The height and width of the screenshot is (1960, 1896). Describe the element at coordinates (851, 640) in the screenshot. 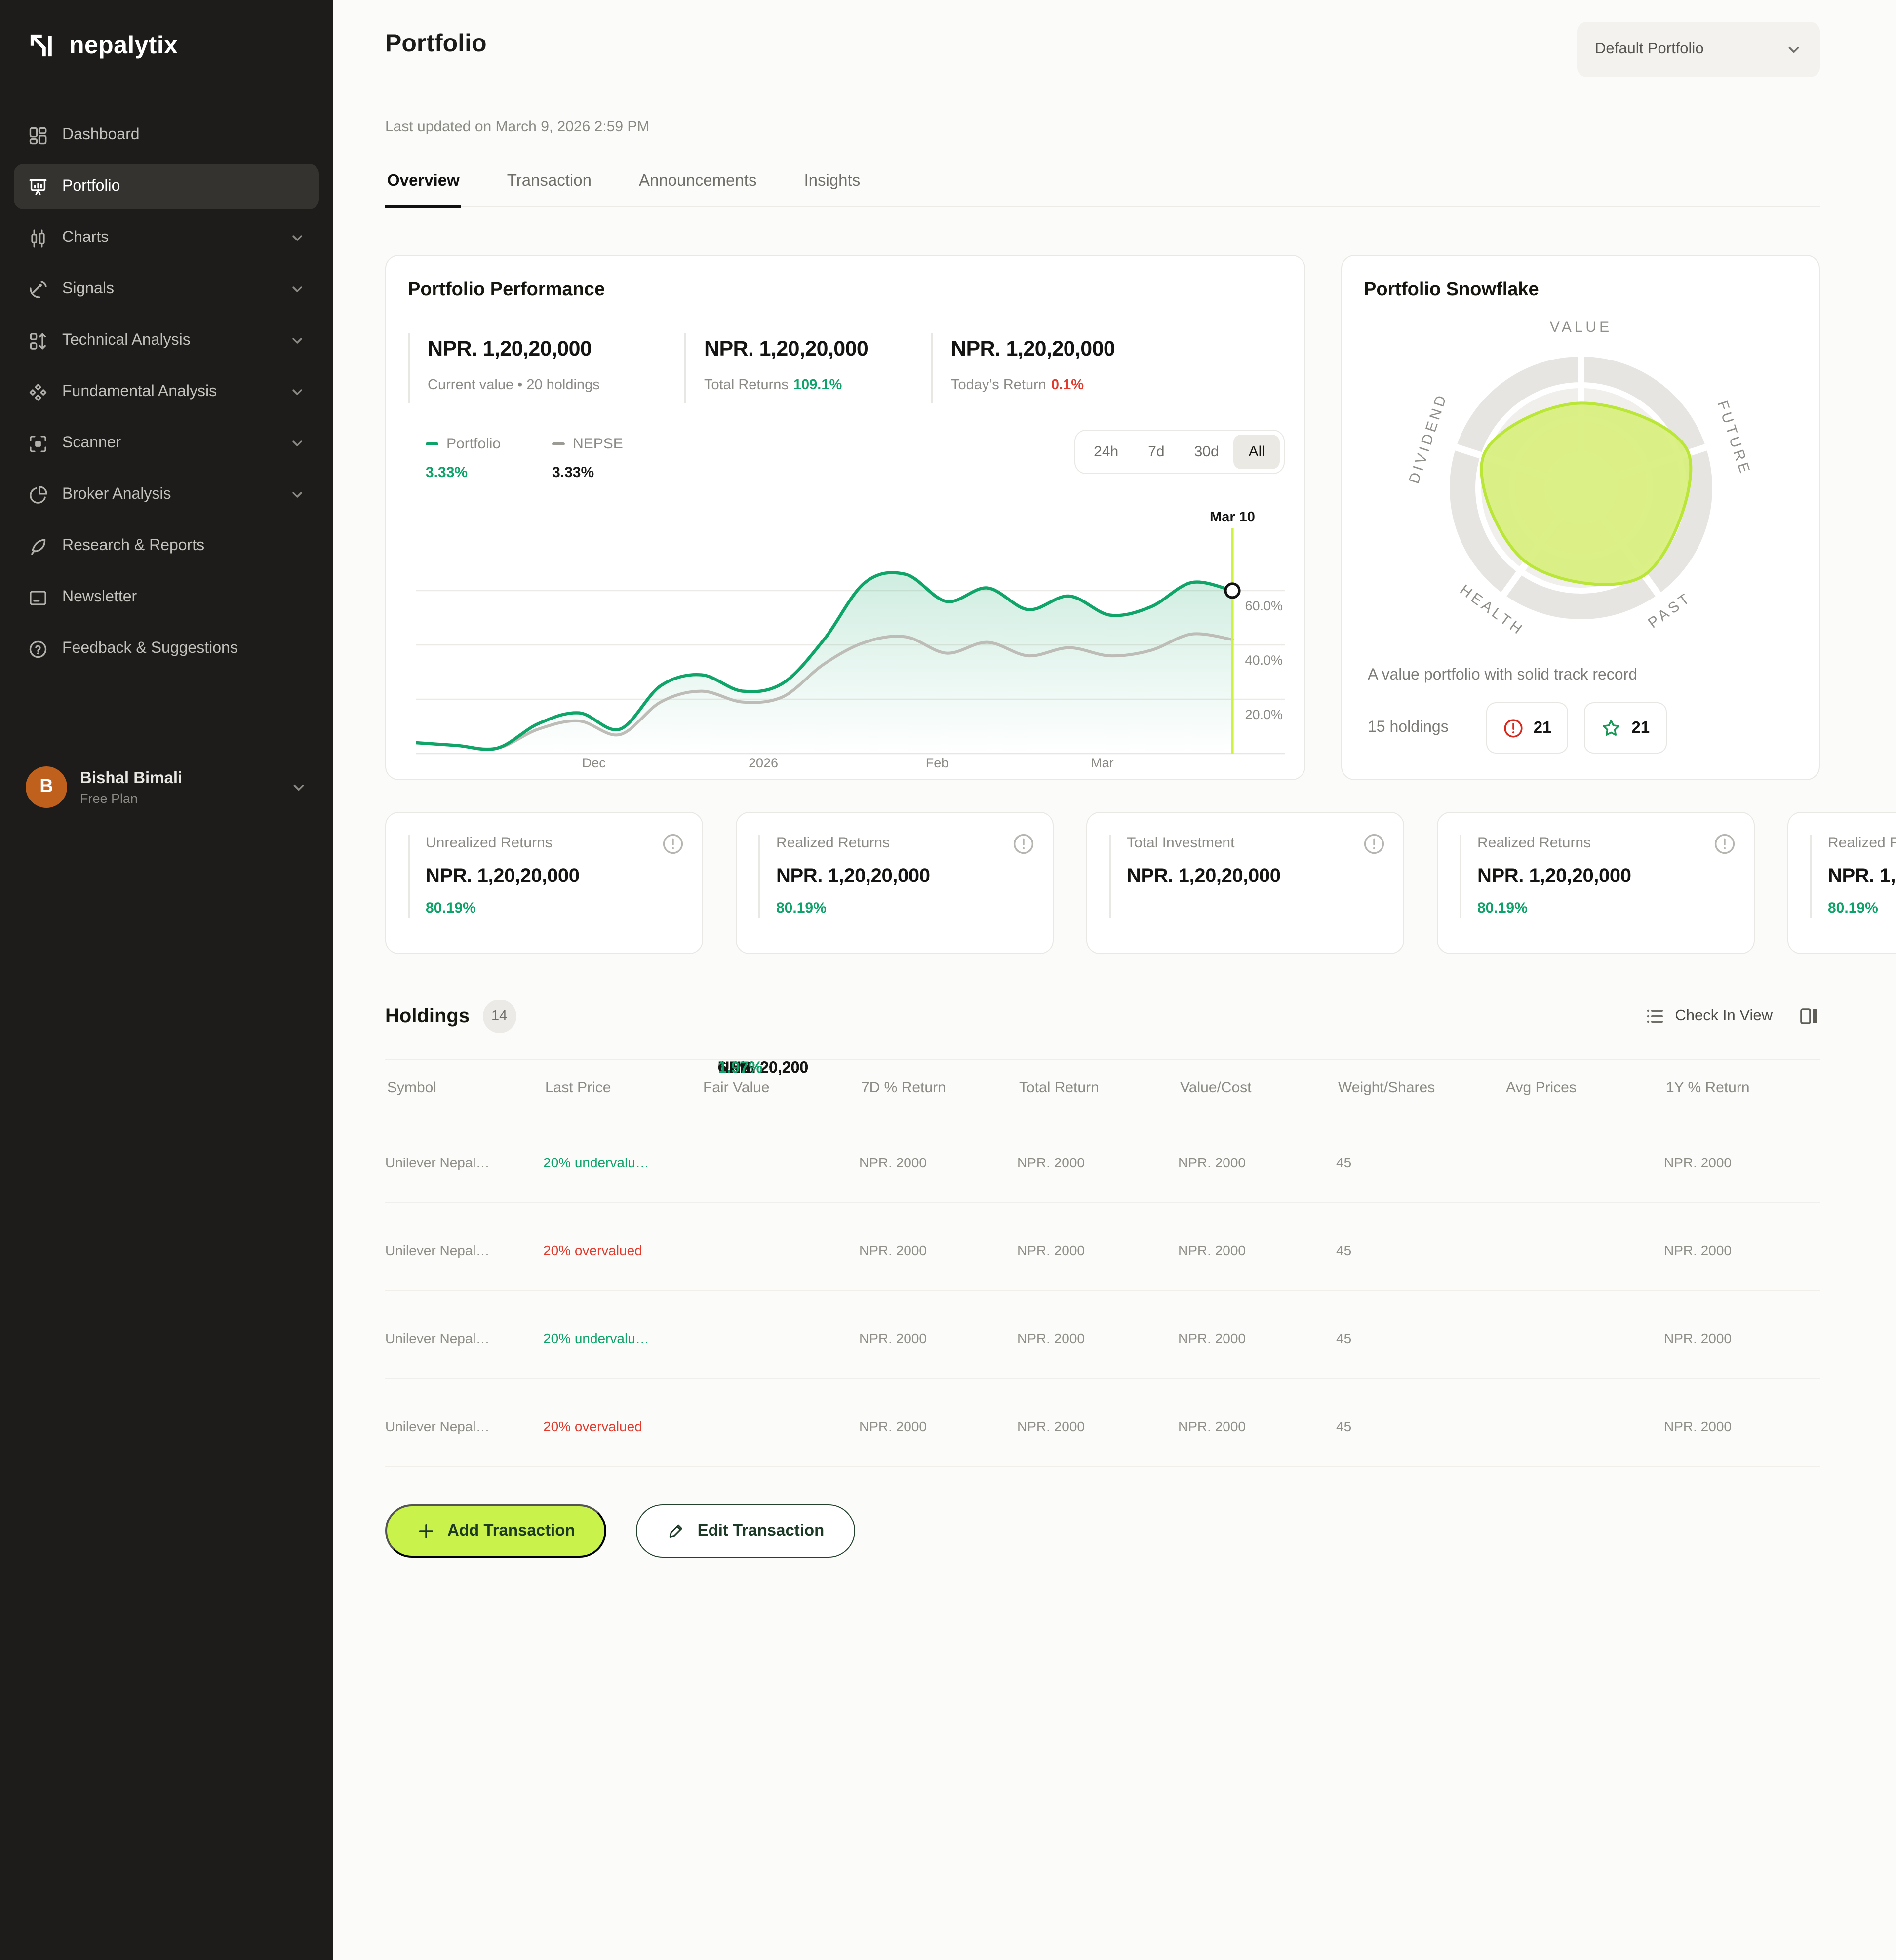

I see `performance-chart: Mar 10 20.0% 40.0% 60.0% Dec 2026 Feb Mar` at that location.